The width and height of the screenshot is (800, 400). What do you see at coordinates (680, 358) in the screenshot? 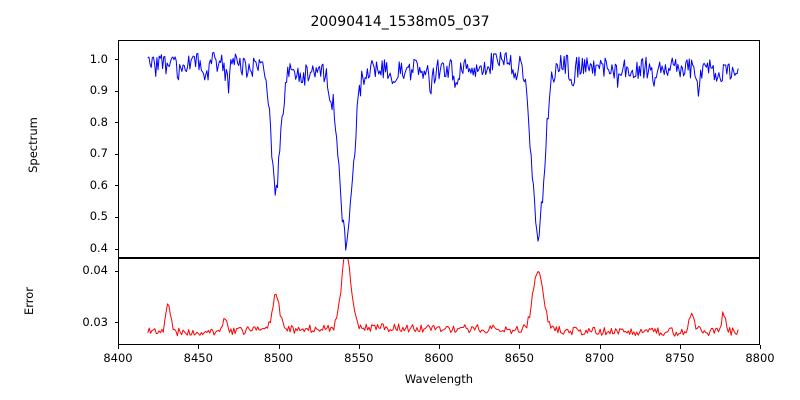
I see `xtick-label-7: 8750` at bounding box center [680, 358].